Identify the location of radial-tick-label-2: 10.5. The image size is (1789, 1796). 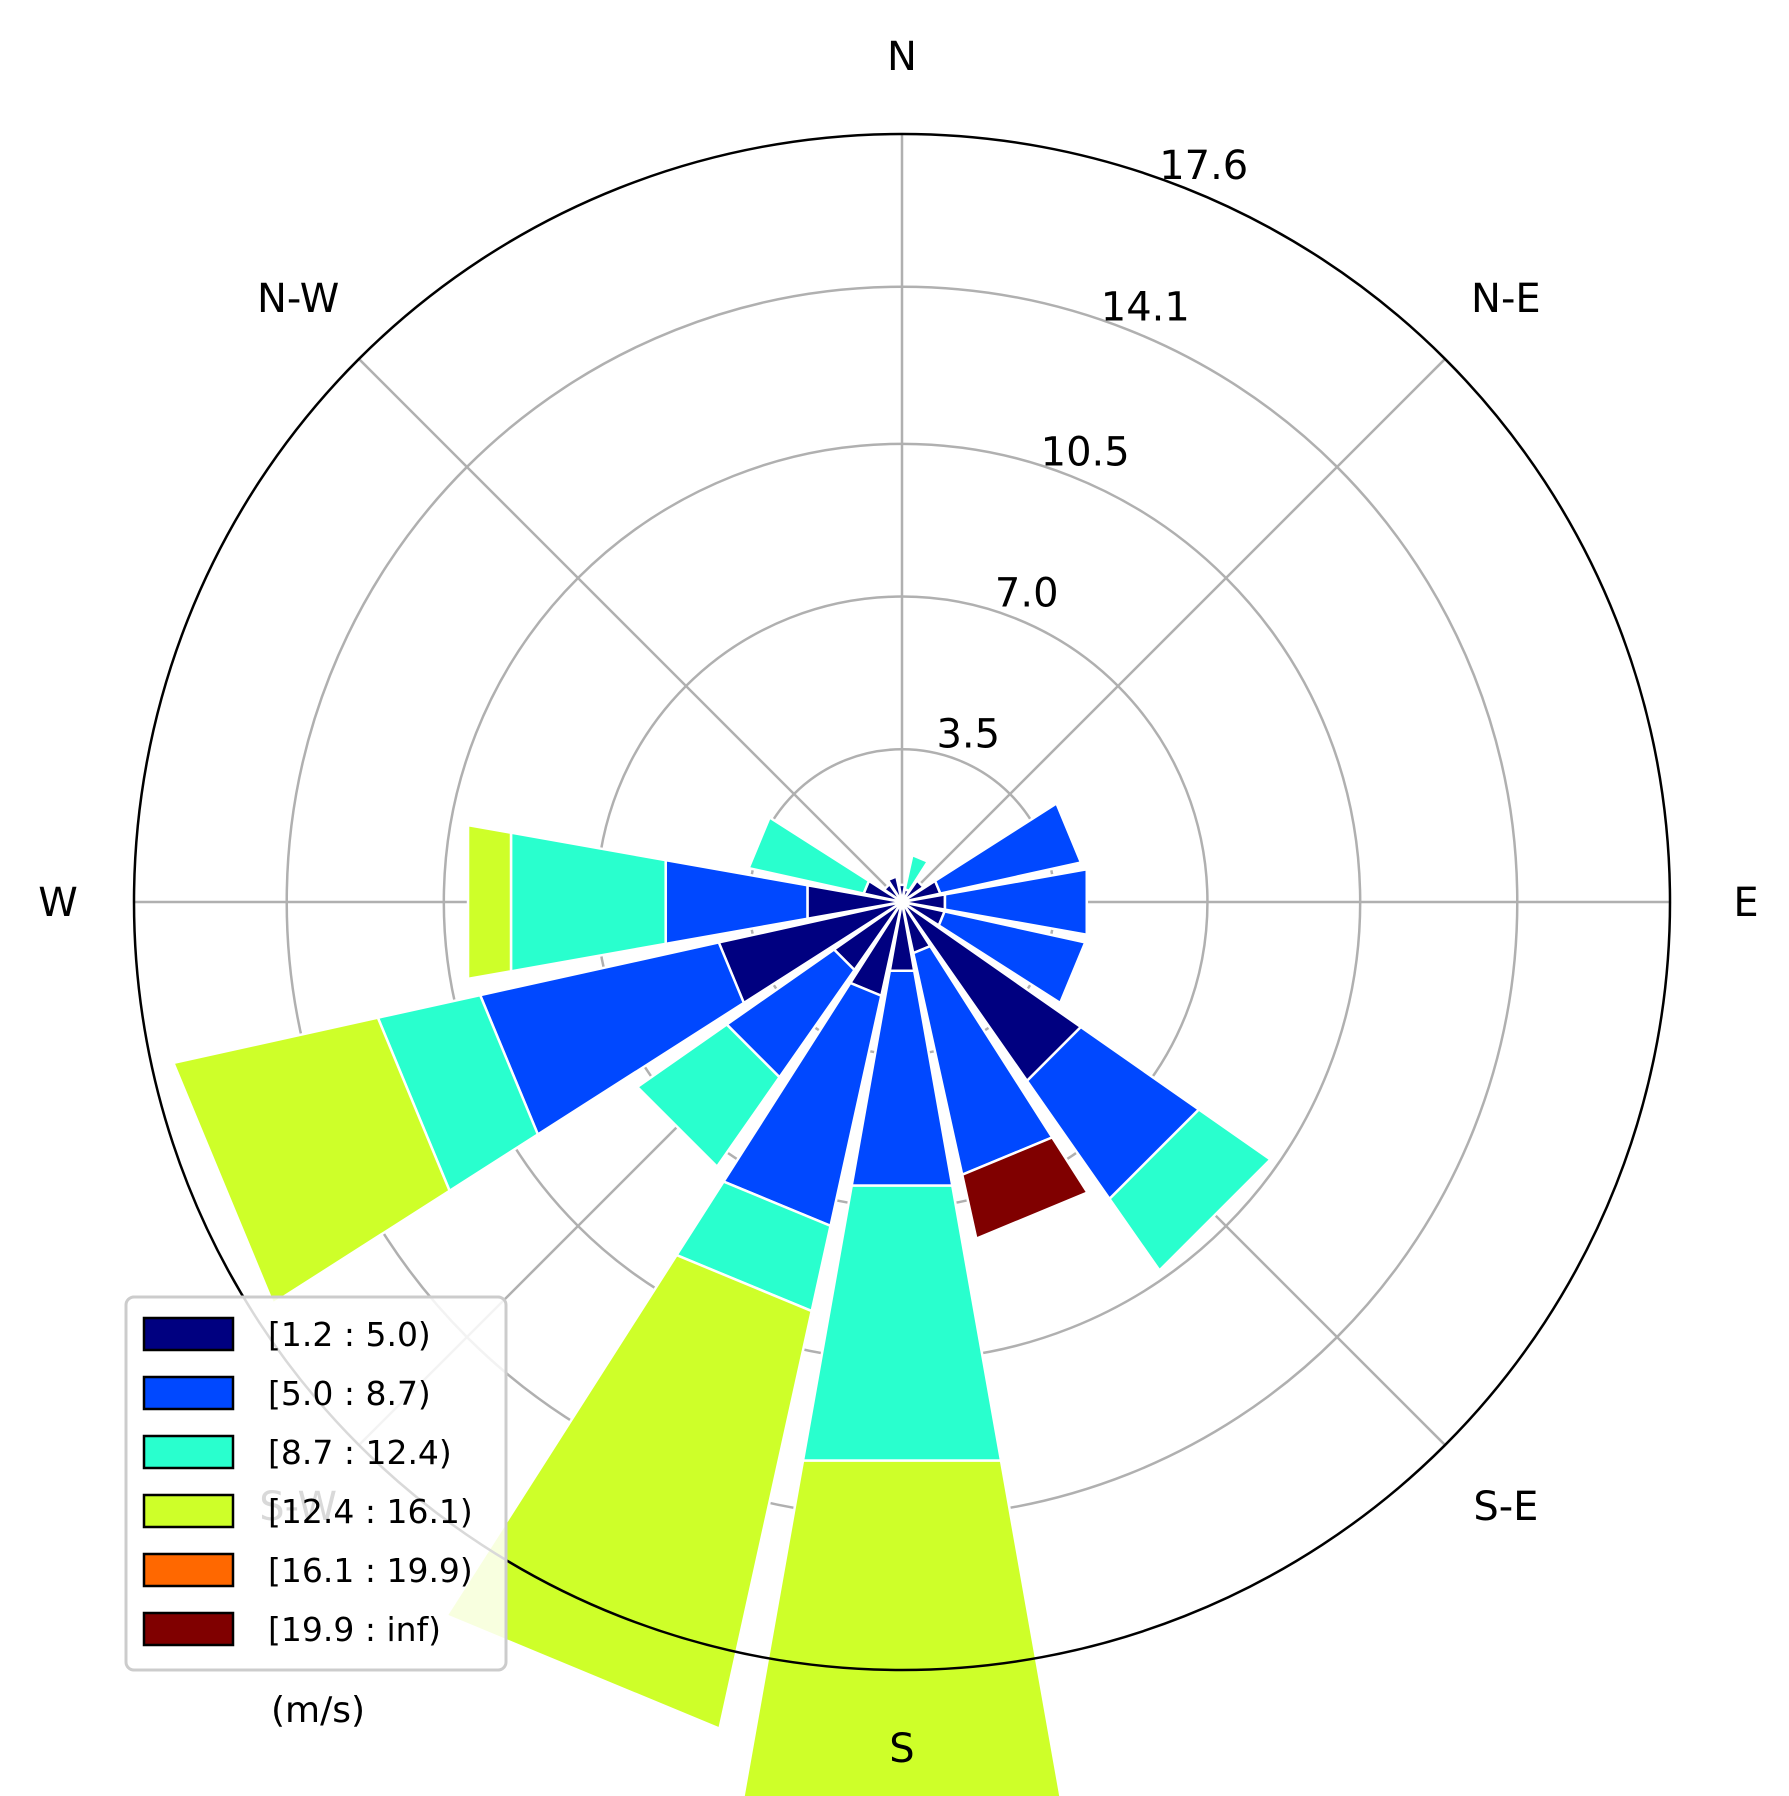
(1085, 452).